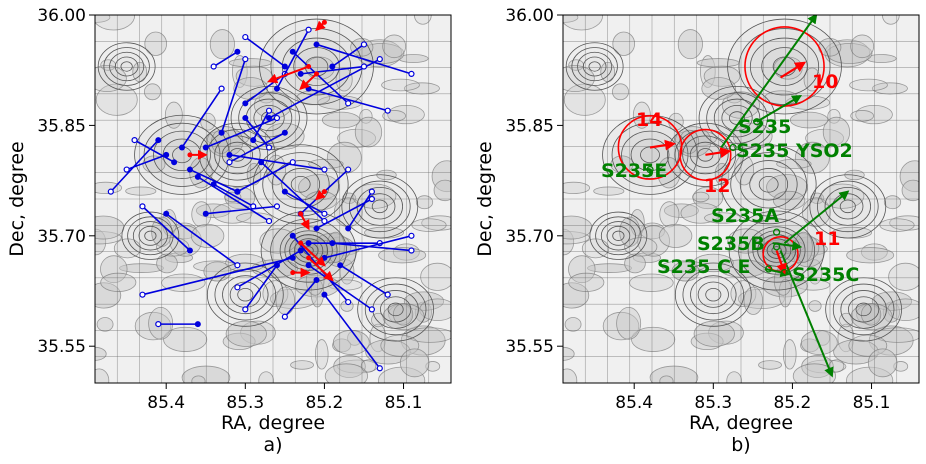 The image size is (926, 464). I want to click on x-axis-label-a: RA, degree, so click(273, 423).